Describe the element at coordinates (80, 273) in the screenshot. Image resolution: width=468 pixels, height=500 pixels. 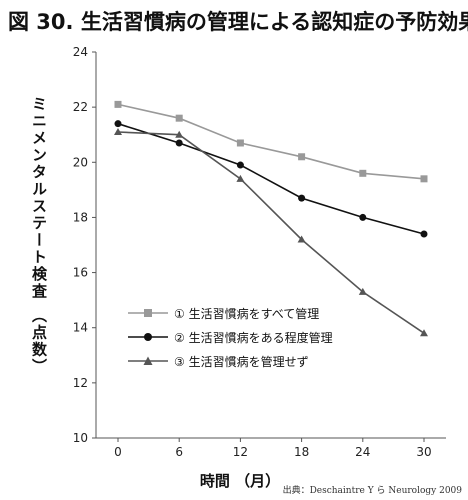
I see `y-tick-label: 16` at that location.